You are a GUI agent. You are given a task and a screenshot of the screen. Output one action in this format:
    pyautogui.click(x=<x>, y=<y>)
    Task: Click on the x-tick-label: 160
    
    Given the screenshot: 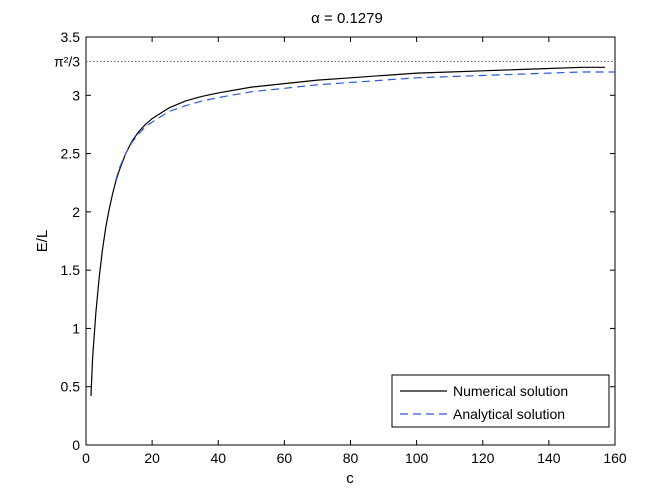 What is the action you would take?
    pyautogui.click(x=615, y=458)
    